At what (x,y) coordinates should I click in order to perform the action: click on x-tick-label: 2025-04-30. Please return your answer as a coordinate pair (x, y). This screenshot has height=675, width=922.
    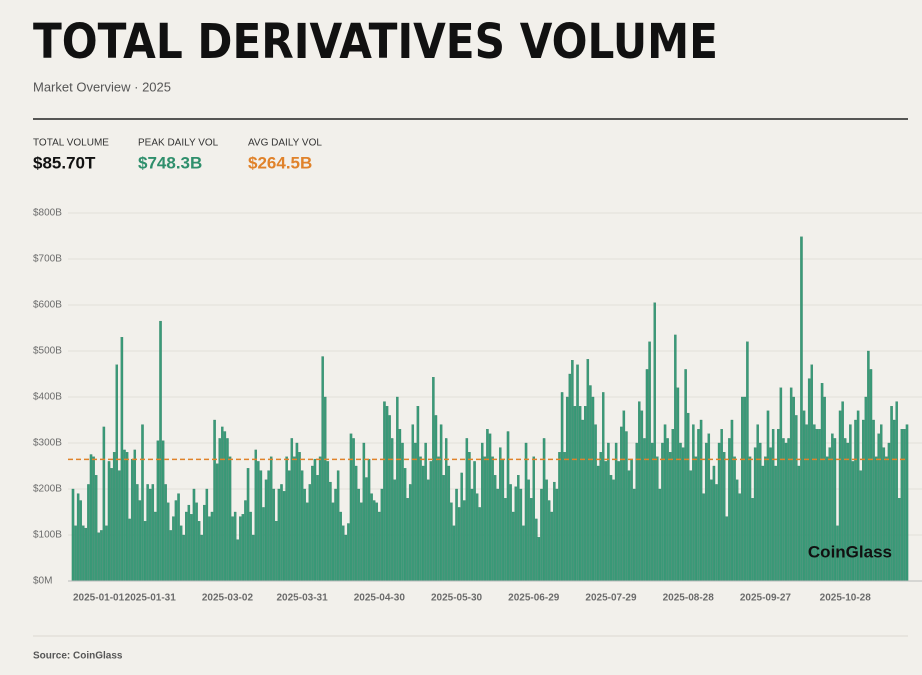
    Looking at the image, I should click on (380, 598).